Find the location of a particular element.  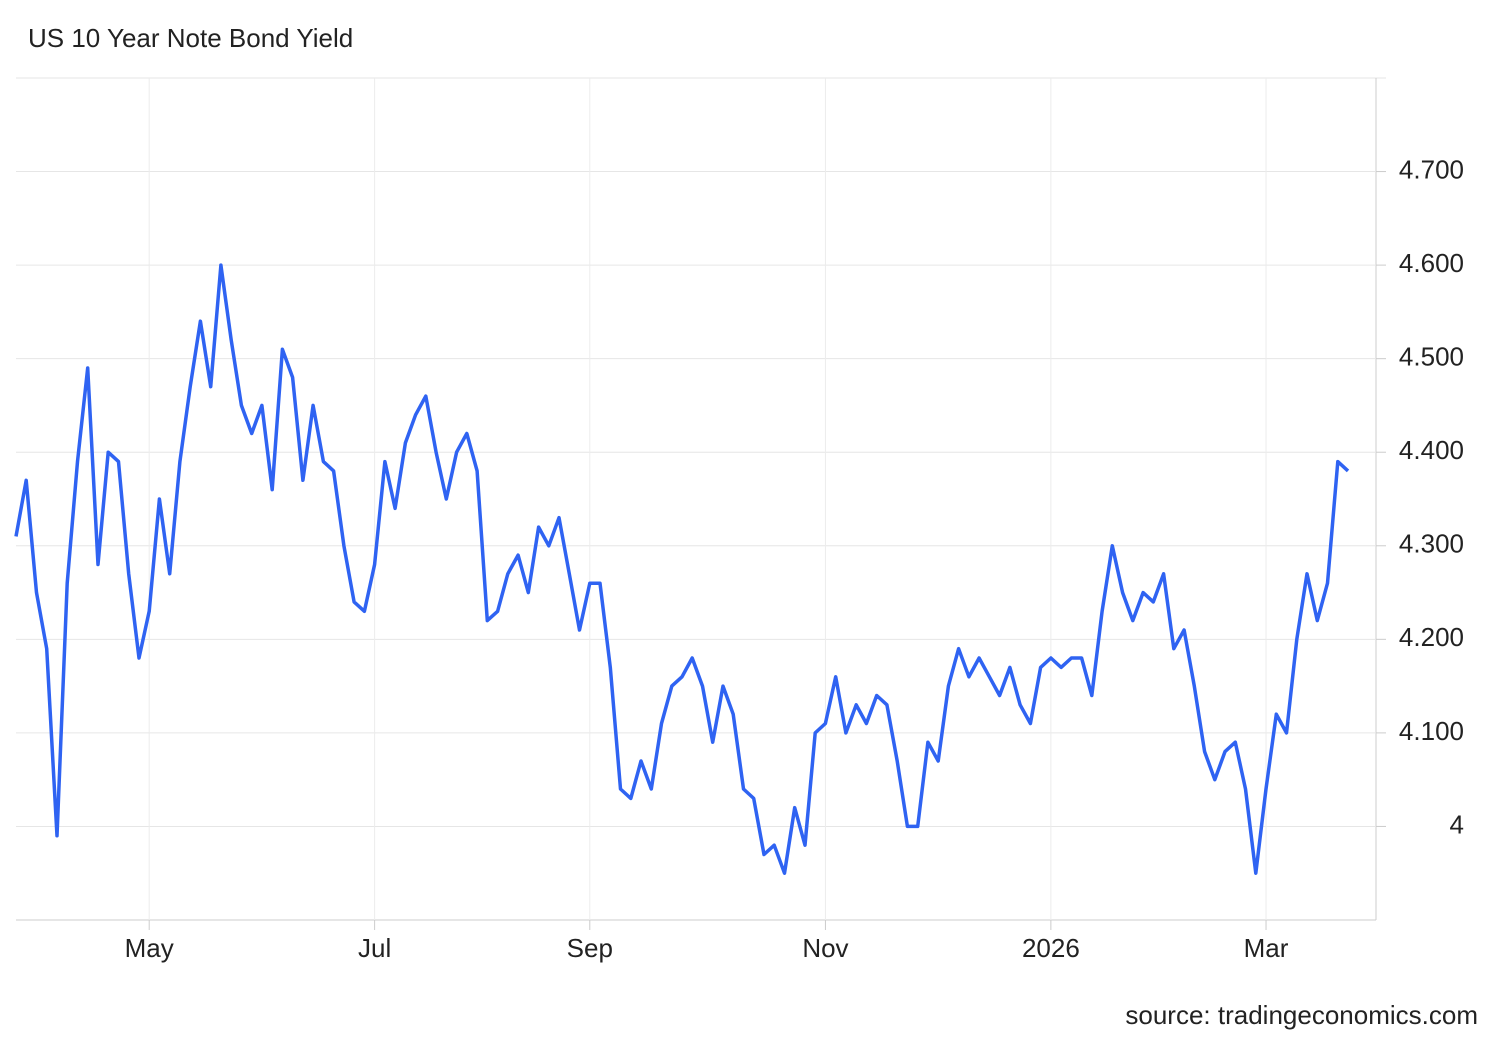

y-tick-label: 4.500 is located at coordinates (1431, 357).